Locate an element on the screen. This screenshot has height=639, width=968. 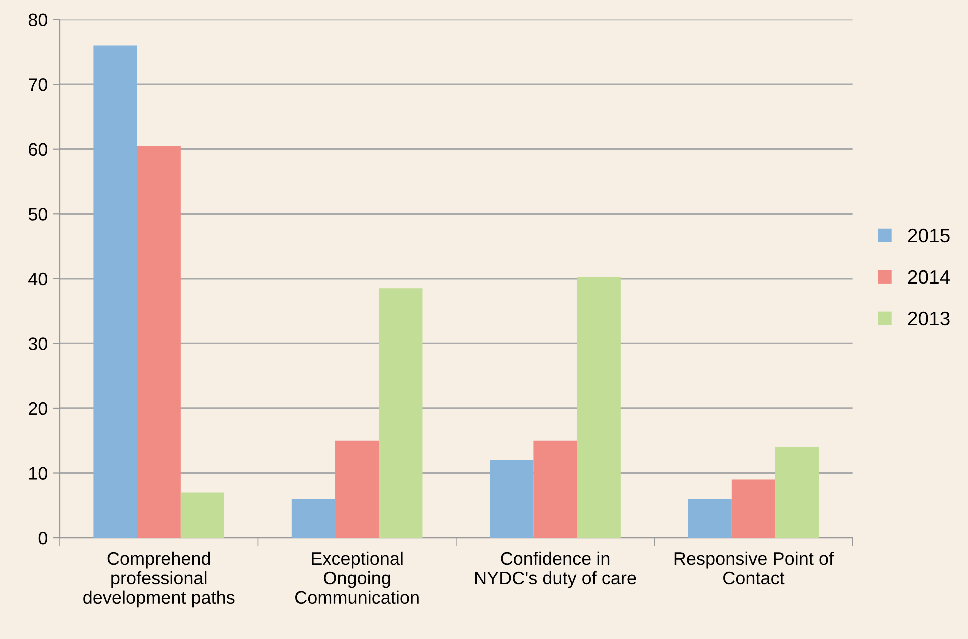
y-tick-label: 50 is located at coordinates (38, 214).